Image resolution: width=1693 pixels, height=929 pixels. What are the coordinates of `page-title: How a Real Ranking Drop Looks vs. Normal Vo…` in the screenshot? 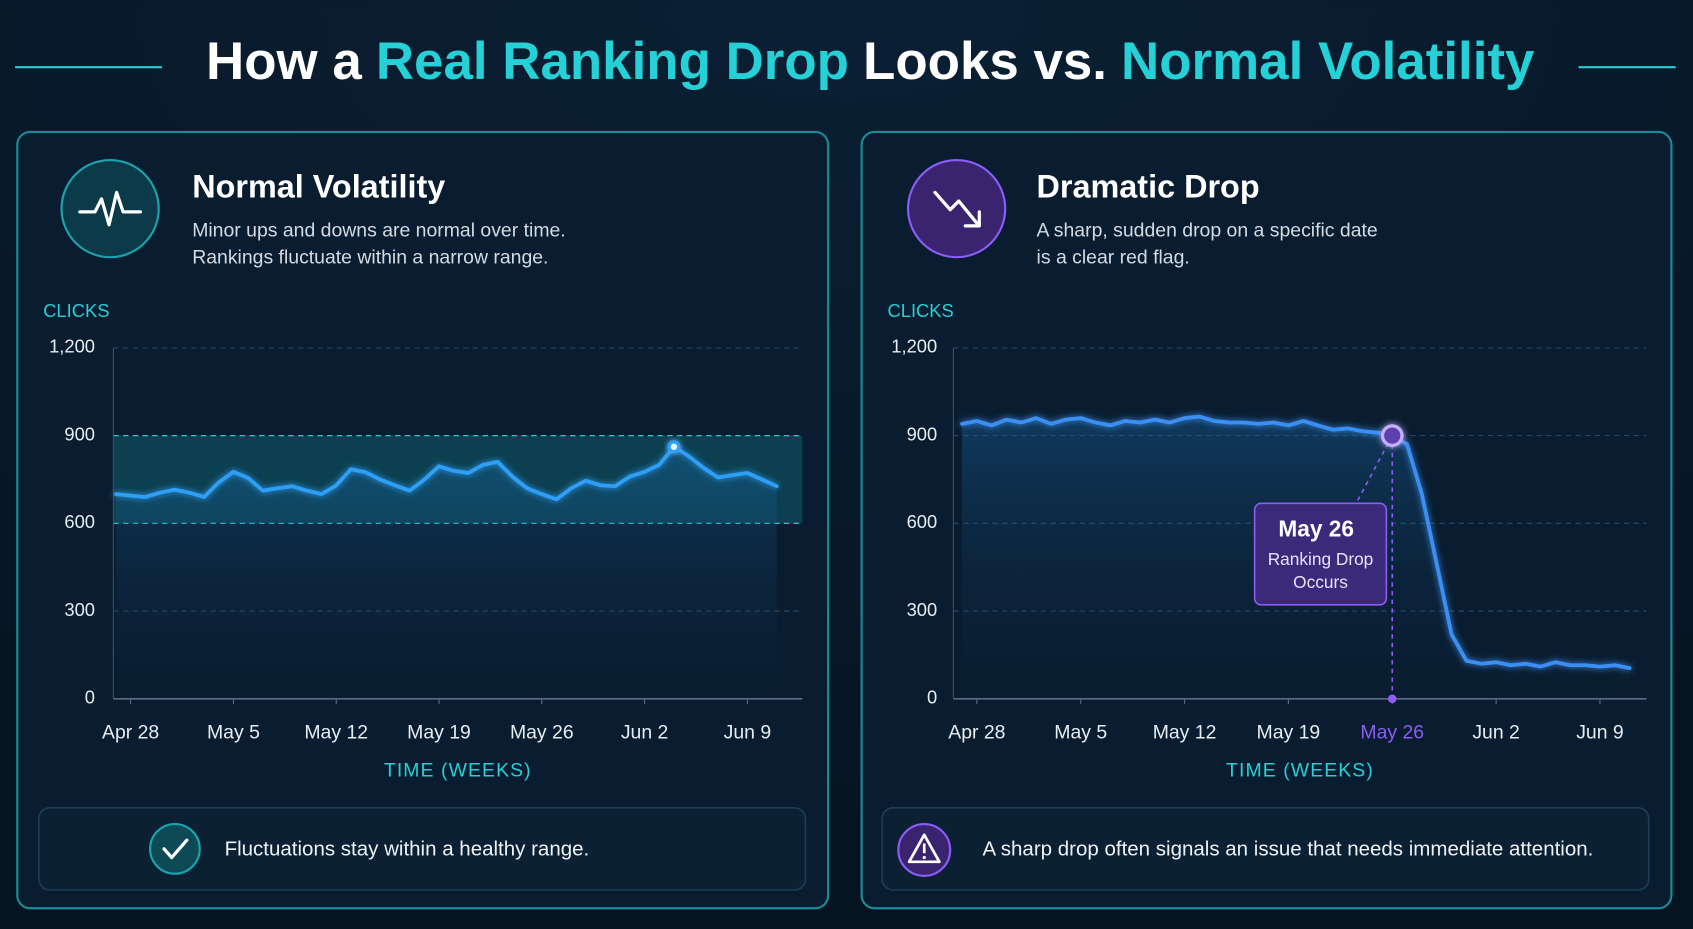 It's located at (870, 61).